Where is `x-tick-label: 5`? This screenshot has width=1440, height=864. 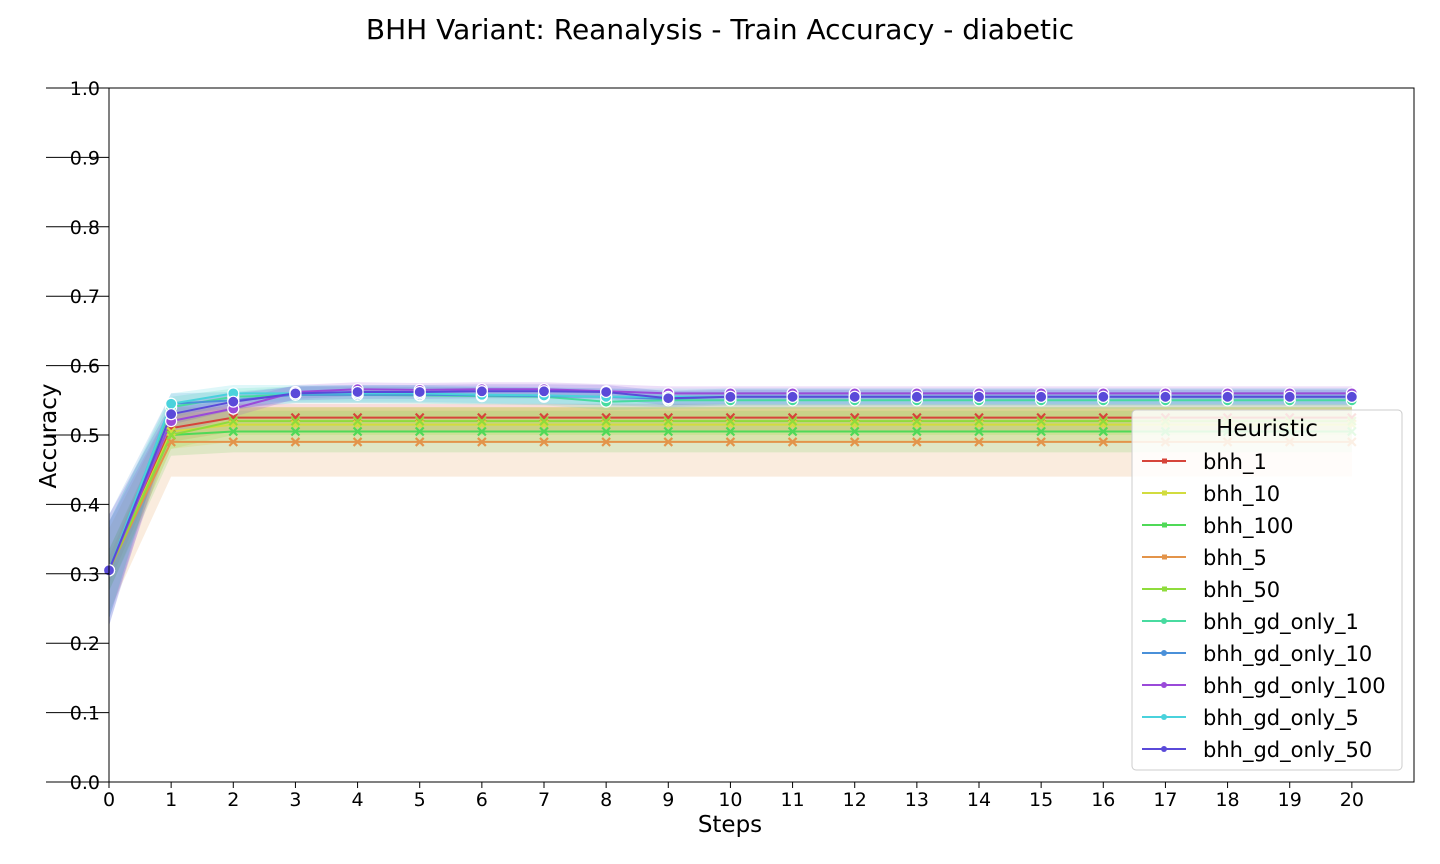
x-tick-label: 5 is located at coordinates (420, 800).